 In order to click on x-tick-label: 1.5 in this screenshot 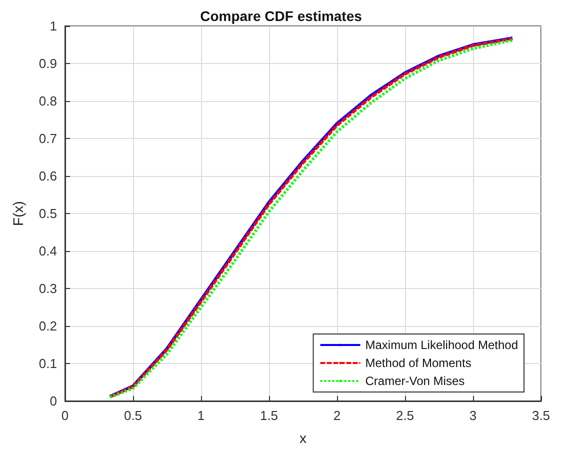, I will do `click(269, 415)`.